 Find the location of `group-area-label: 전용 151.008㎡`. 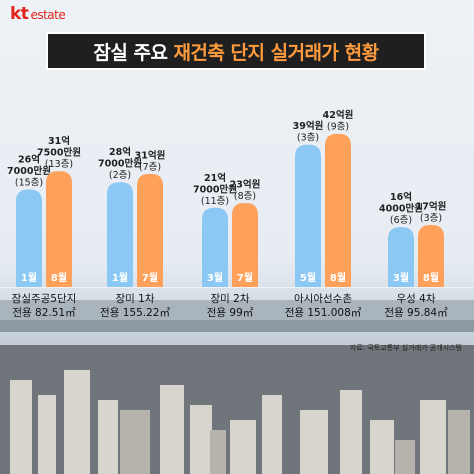

group-area-label: 전용 151.008㎡ is located at coordinates (323, 313).